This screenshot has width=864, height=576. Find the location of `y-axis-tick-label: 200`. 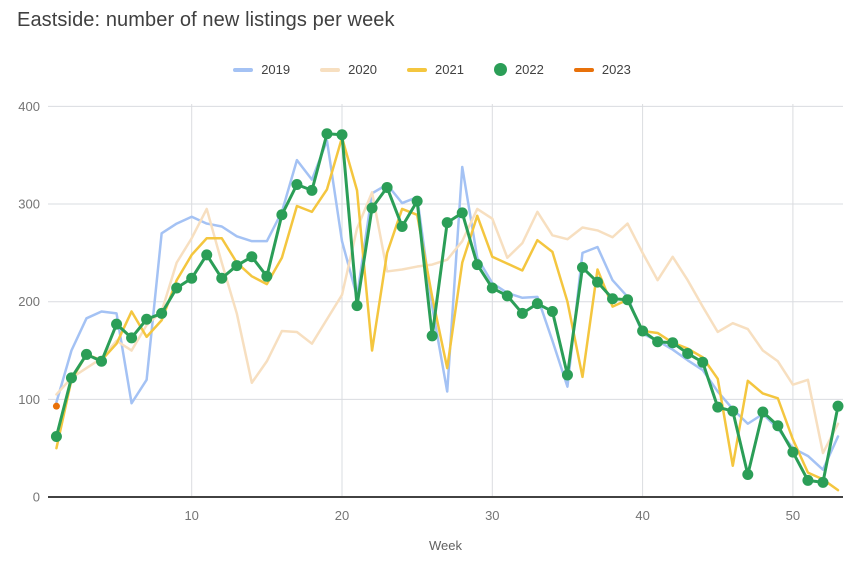

y-axis-tick-label: 200 is located at coordinates (29, 301).